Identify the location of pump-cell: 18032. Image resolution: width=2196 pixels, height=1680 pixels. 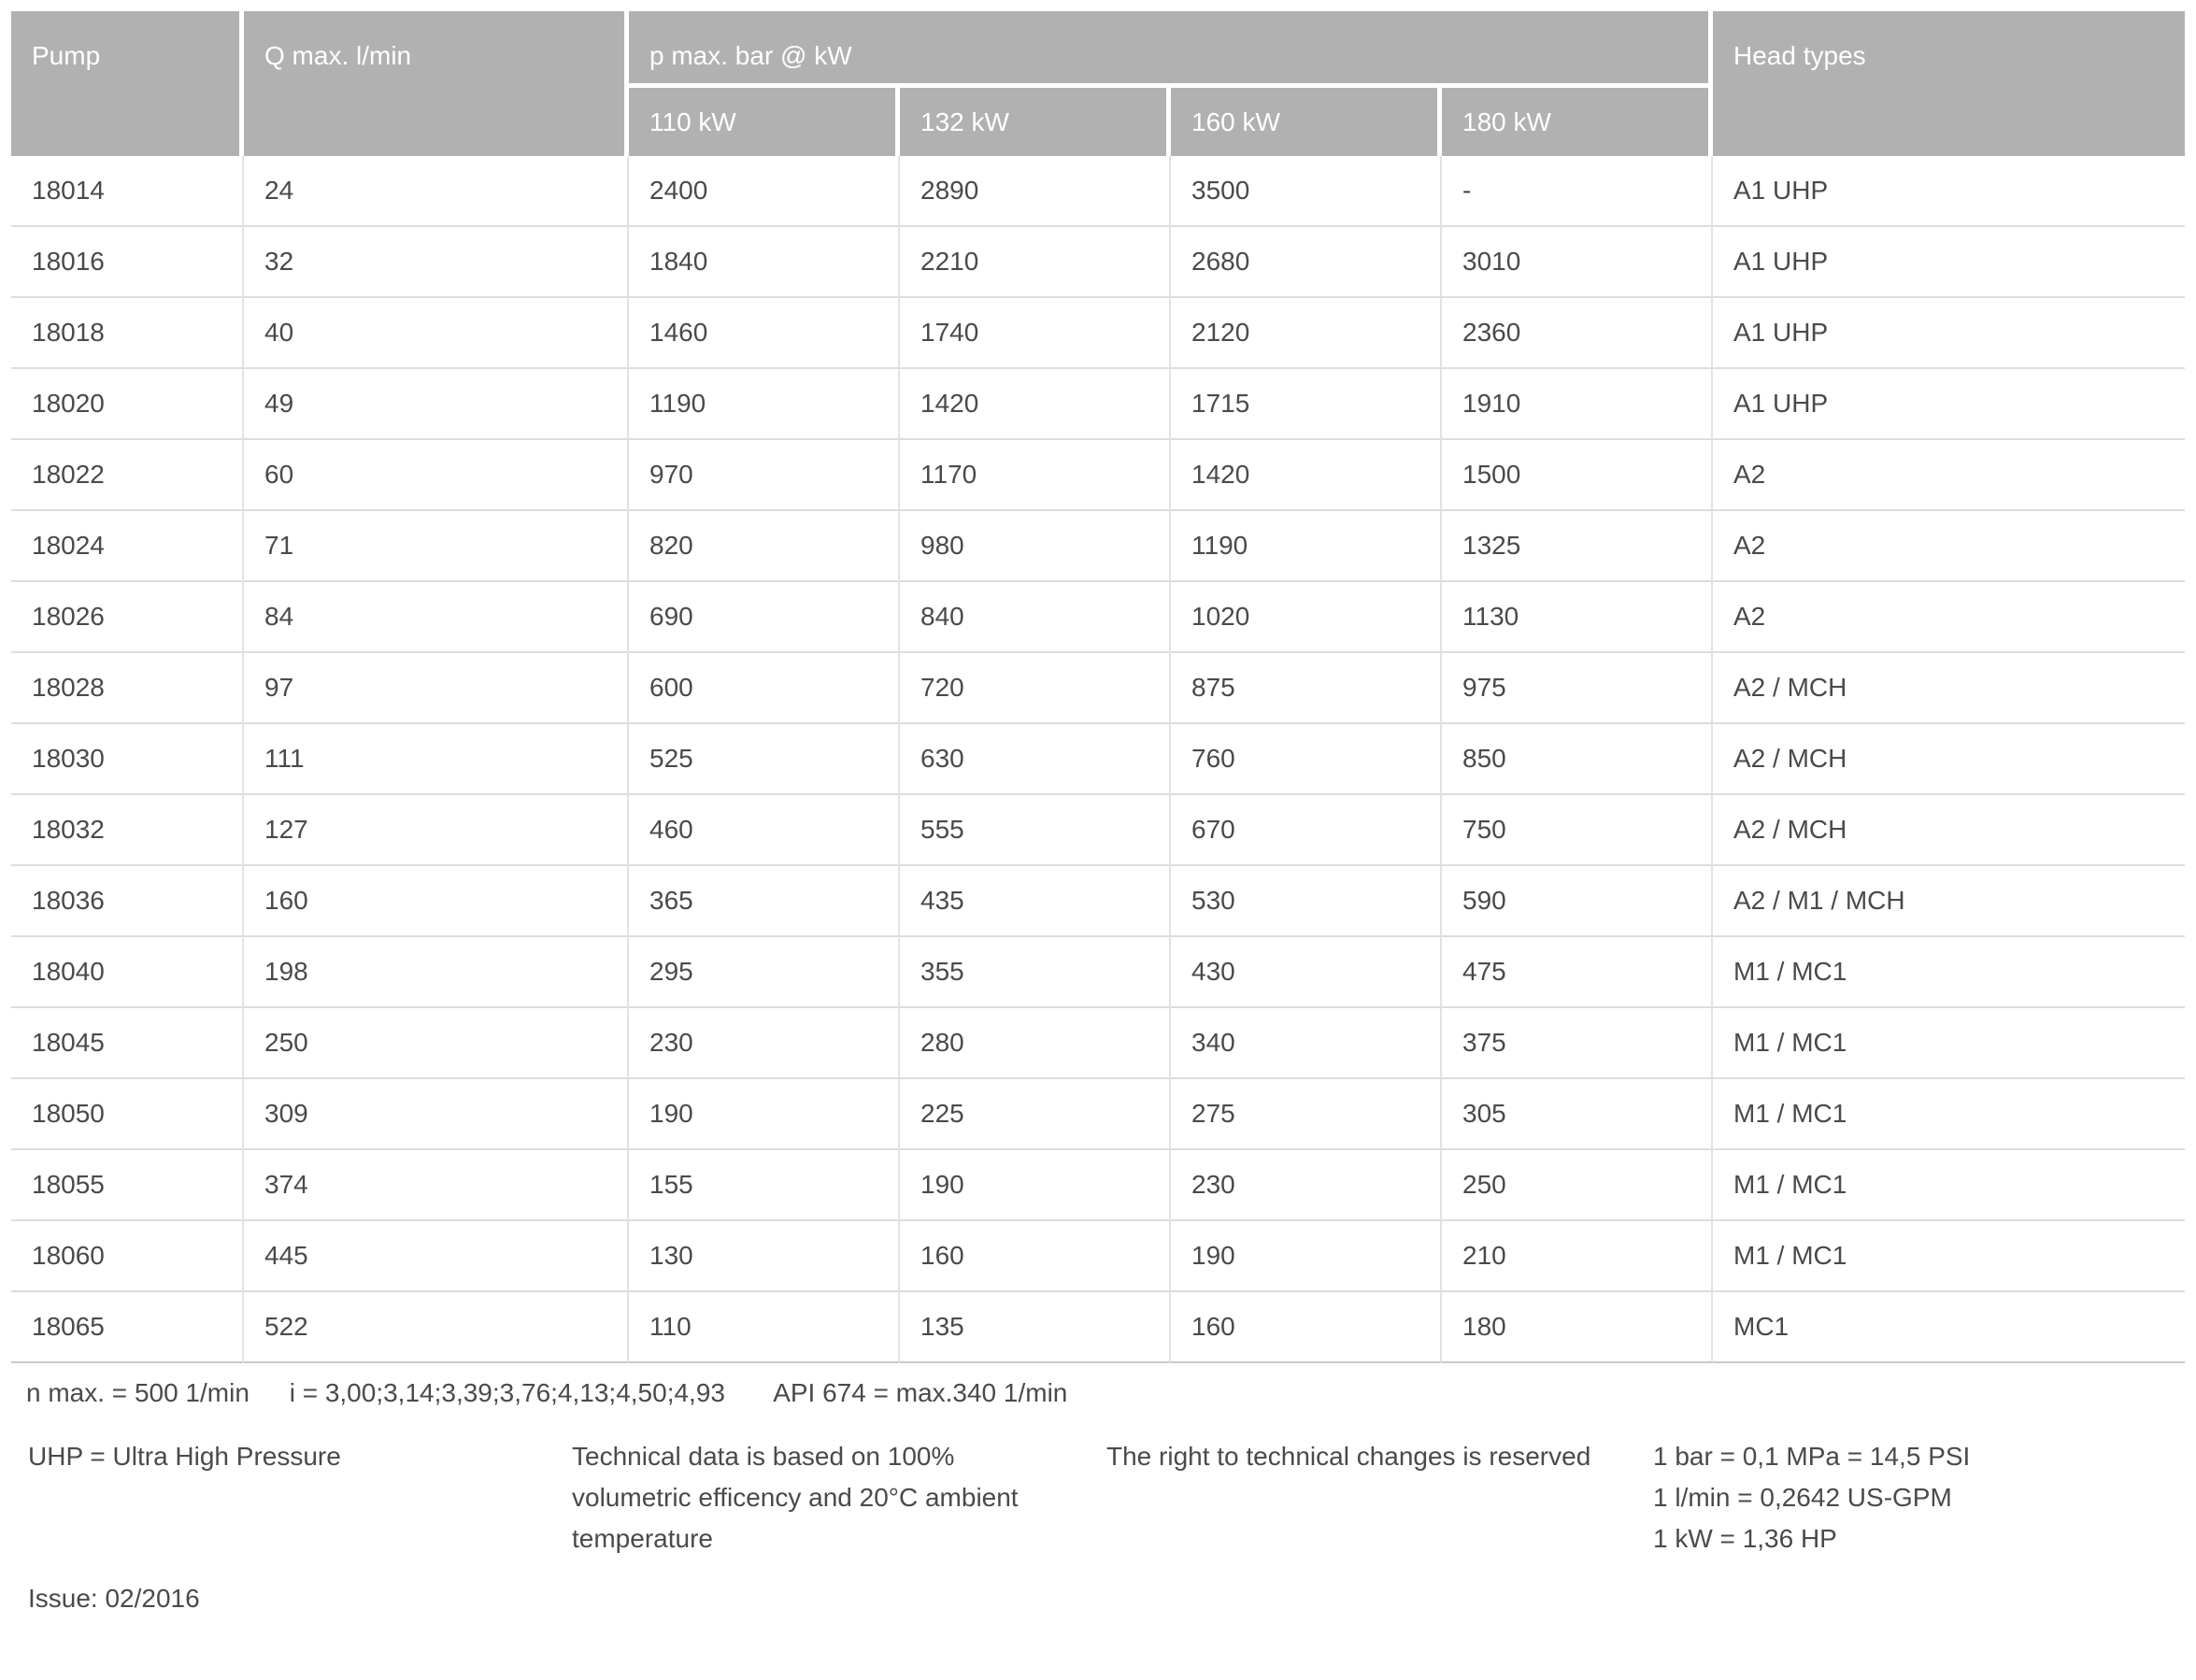
(127, 830).